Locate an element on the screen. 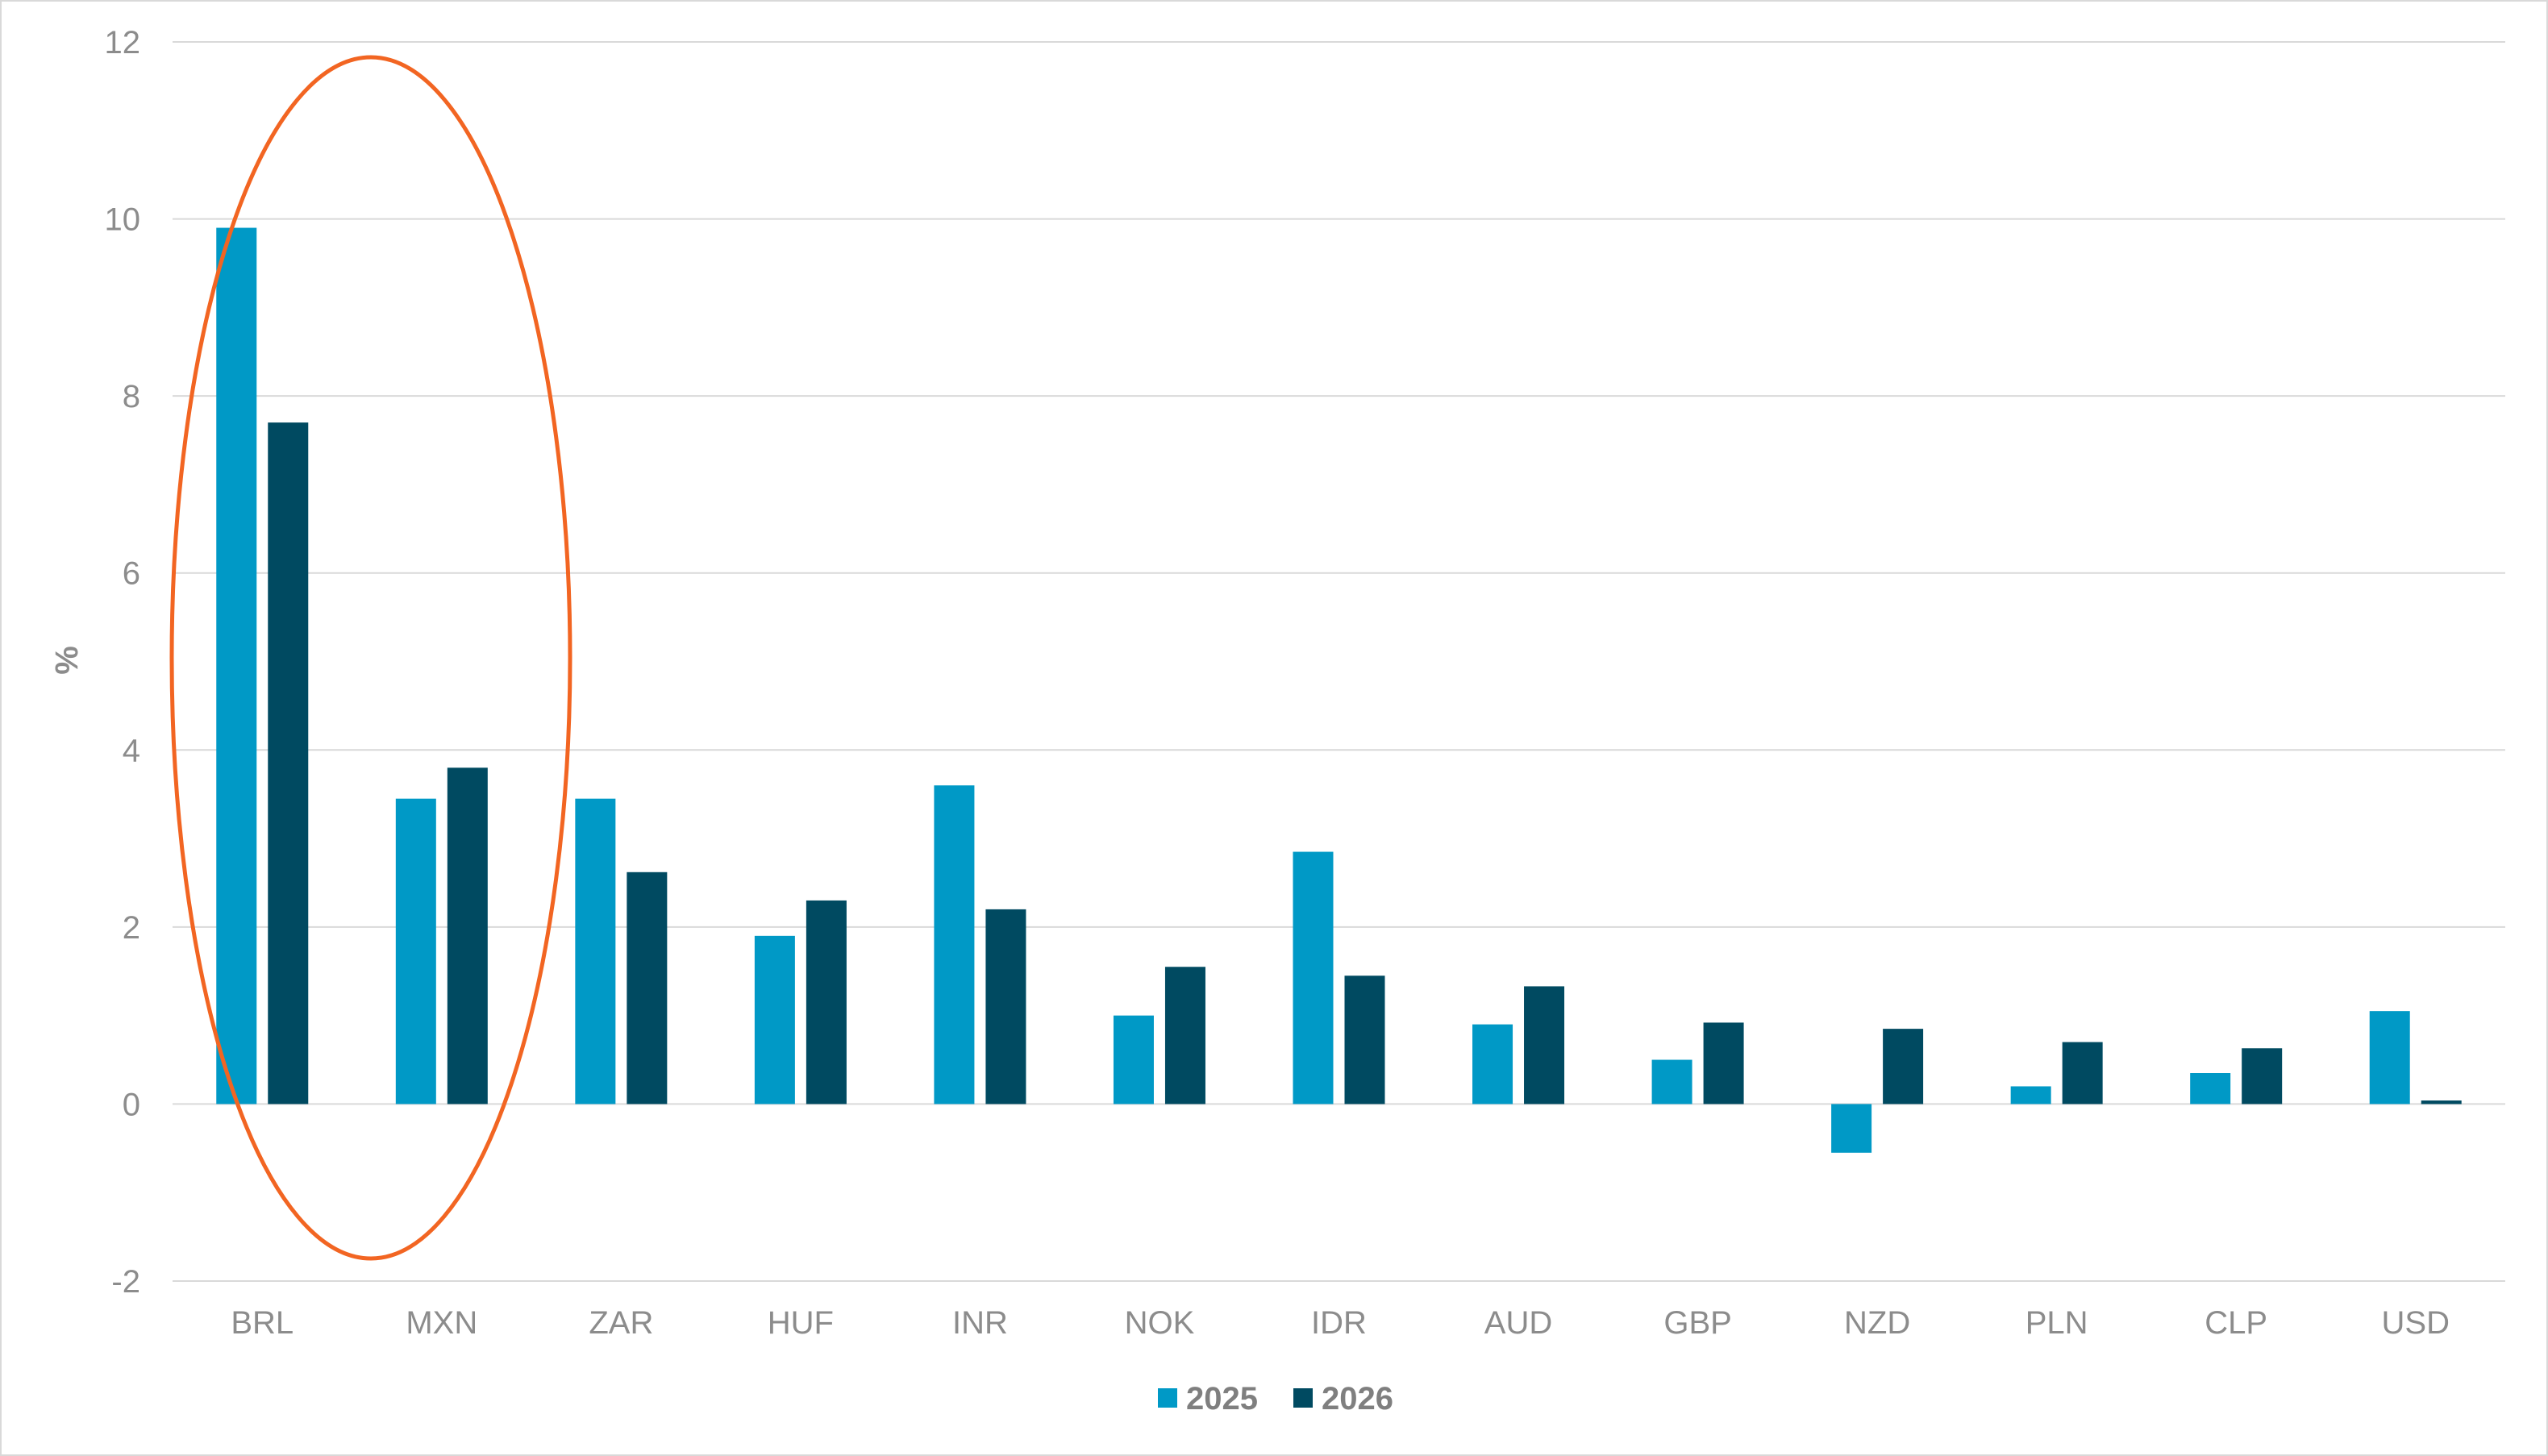 This screenshot has width=2548, height=1456. legend: 2025 2026 is located at coordinates (1275, 1398).